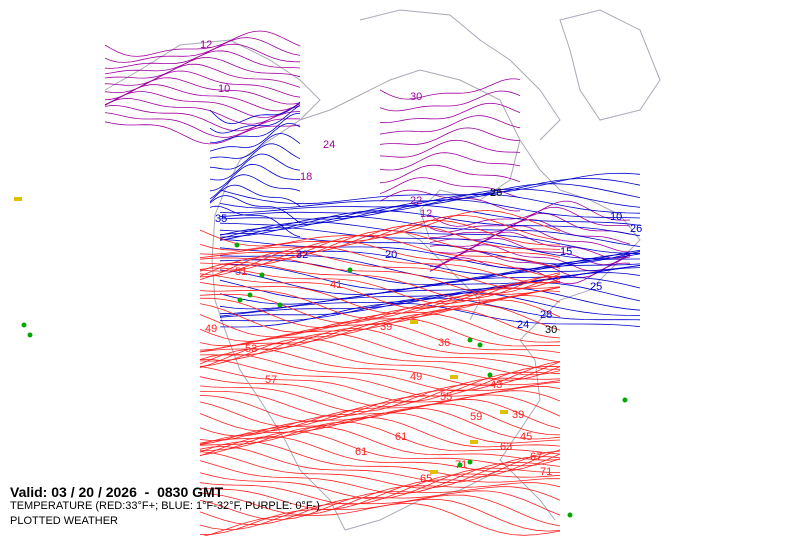 The width and height of the screenshot is (788, 536). I want to click on contour-label: 20, so click(391, 255).